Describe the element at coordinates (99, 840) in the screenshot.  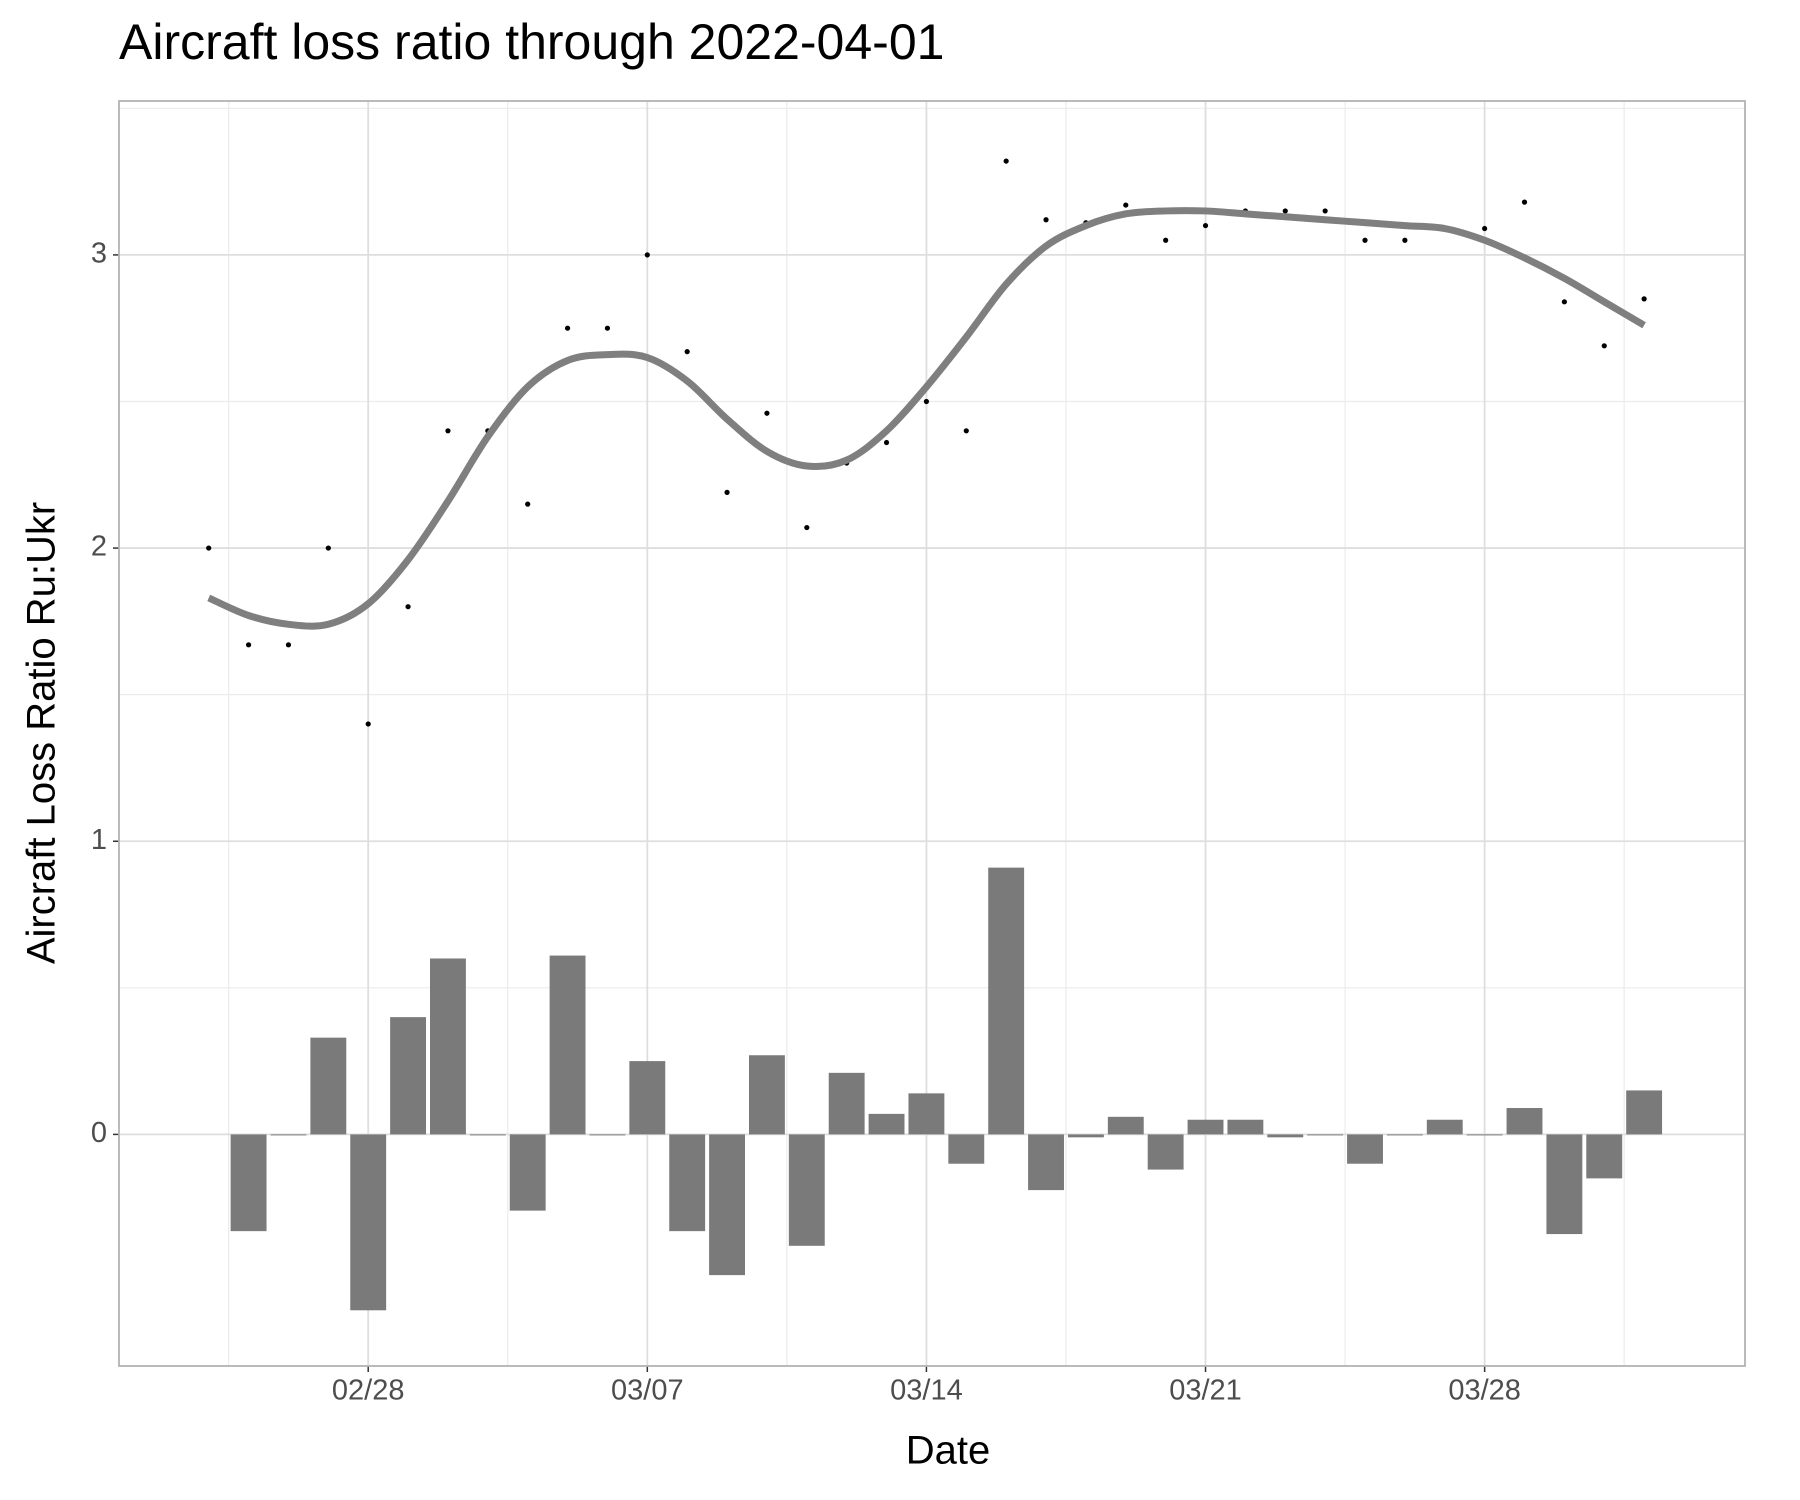
I see `y-tick-label: 1` at that location.